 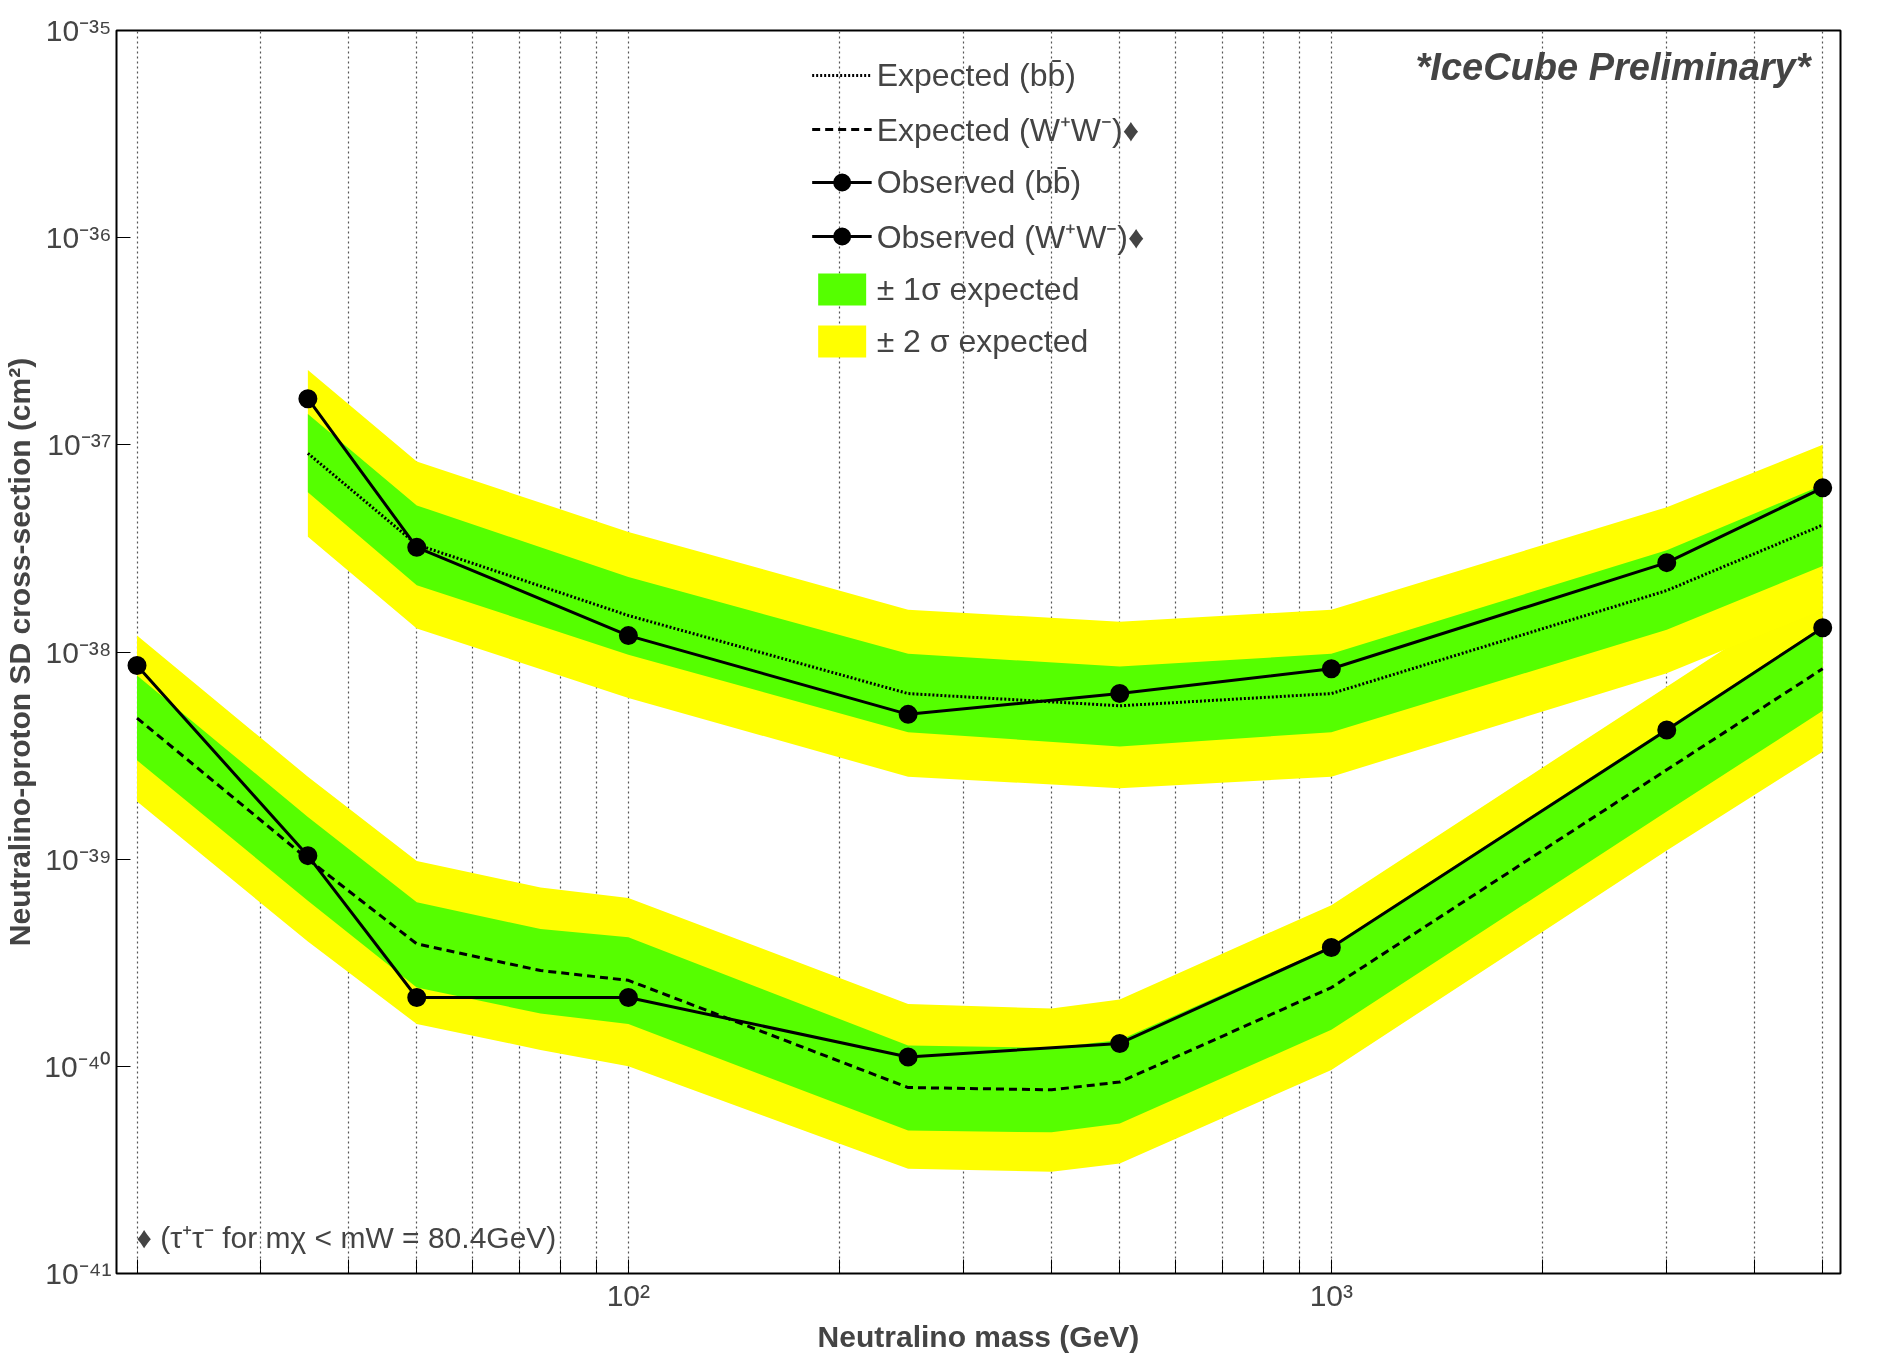 What do you see at coordinates (78, 652) in the screenshot?
I see `y-tick-label: 10⁻³⁸` at bounding box center [78, 652].